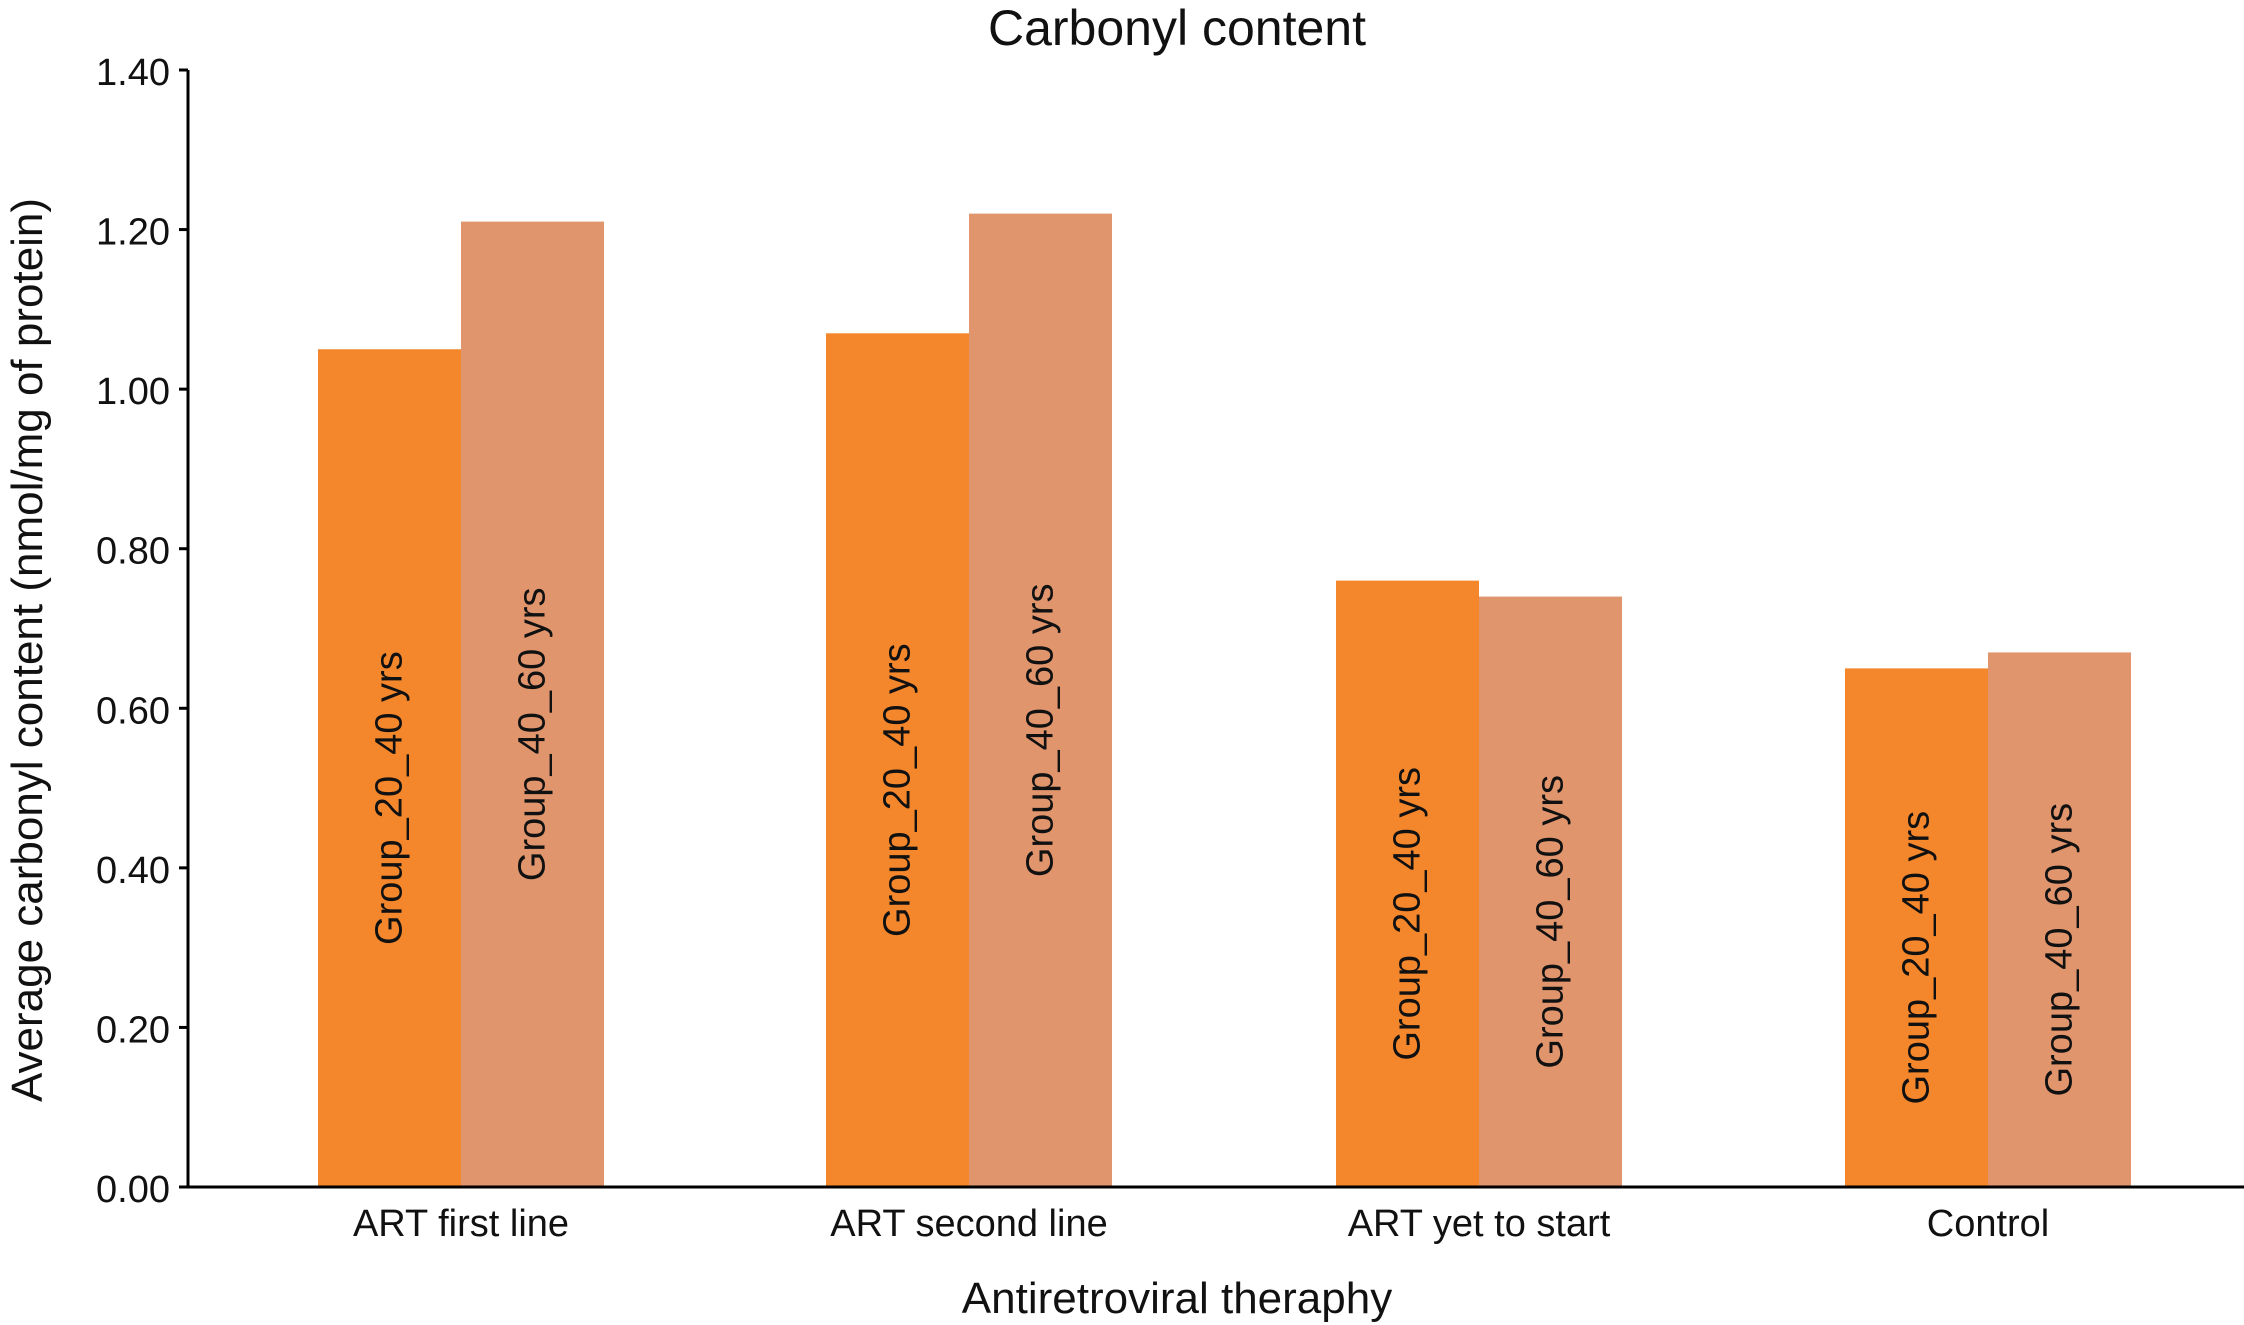  What do you see at coordinates (133, 1030) in the screenshot?
I see `y-tick-label: 0.20` at bounding box center [133, 1030].